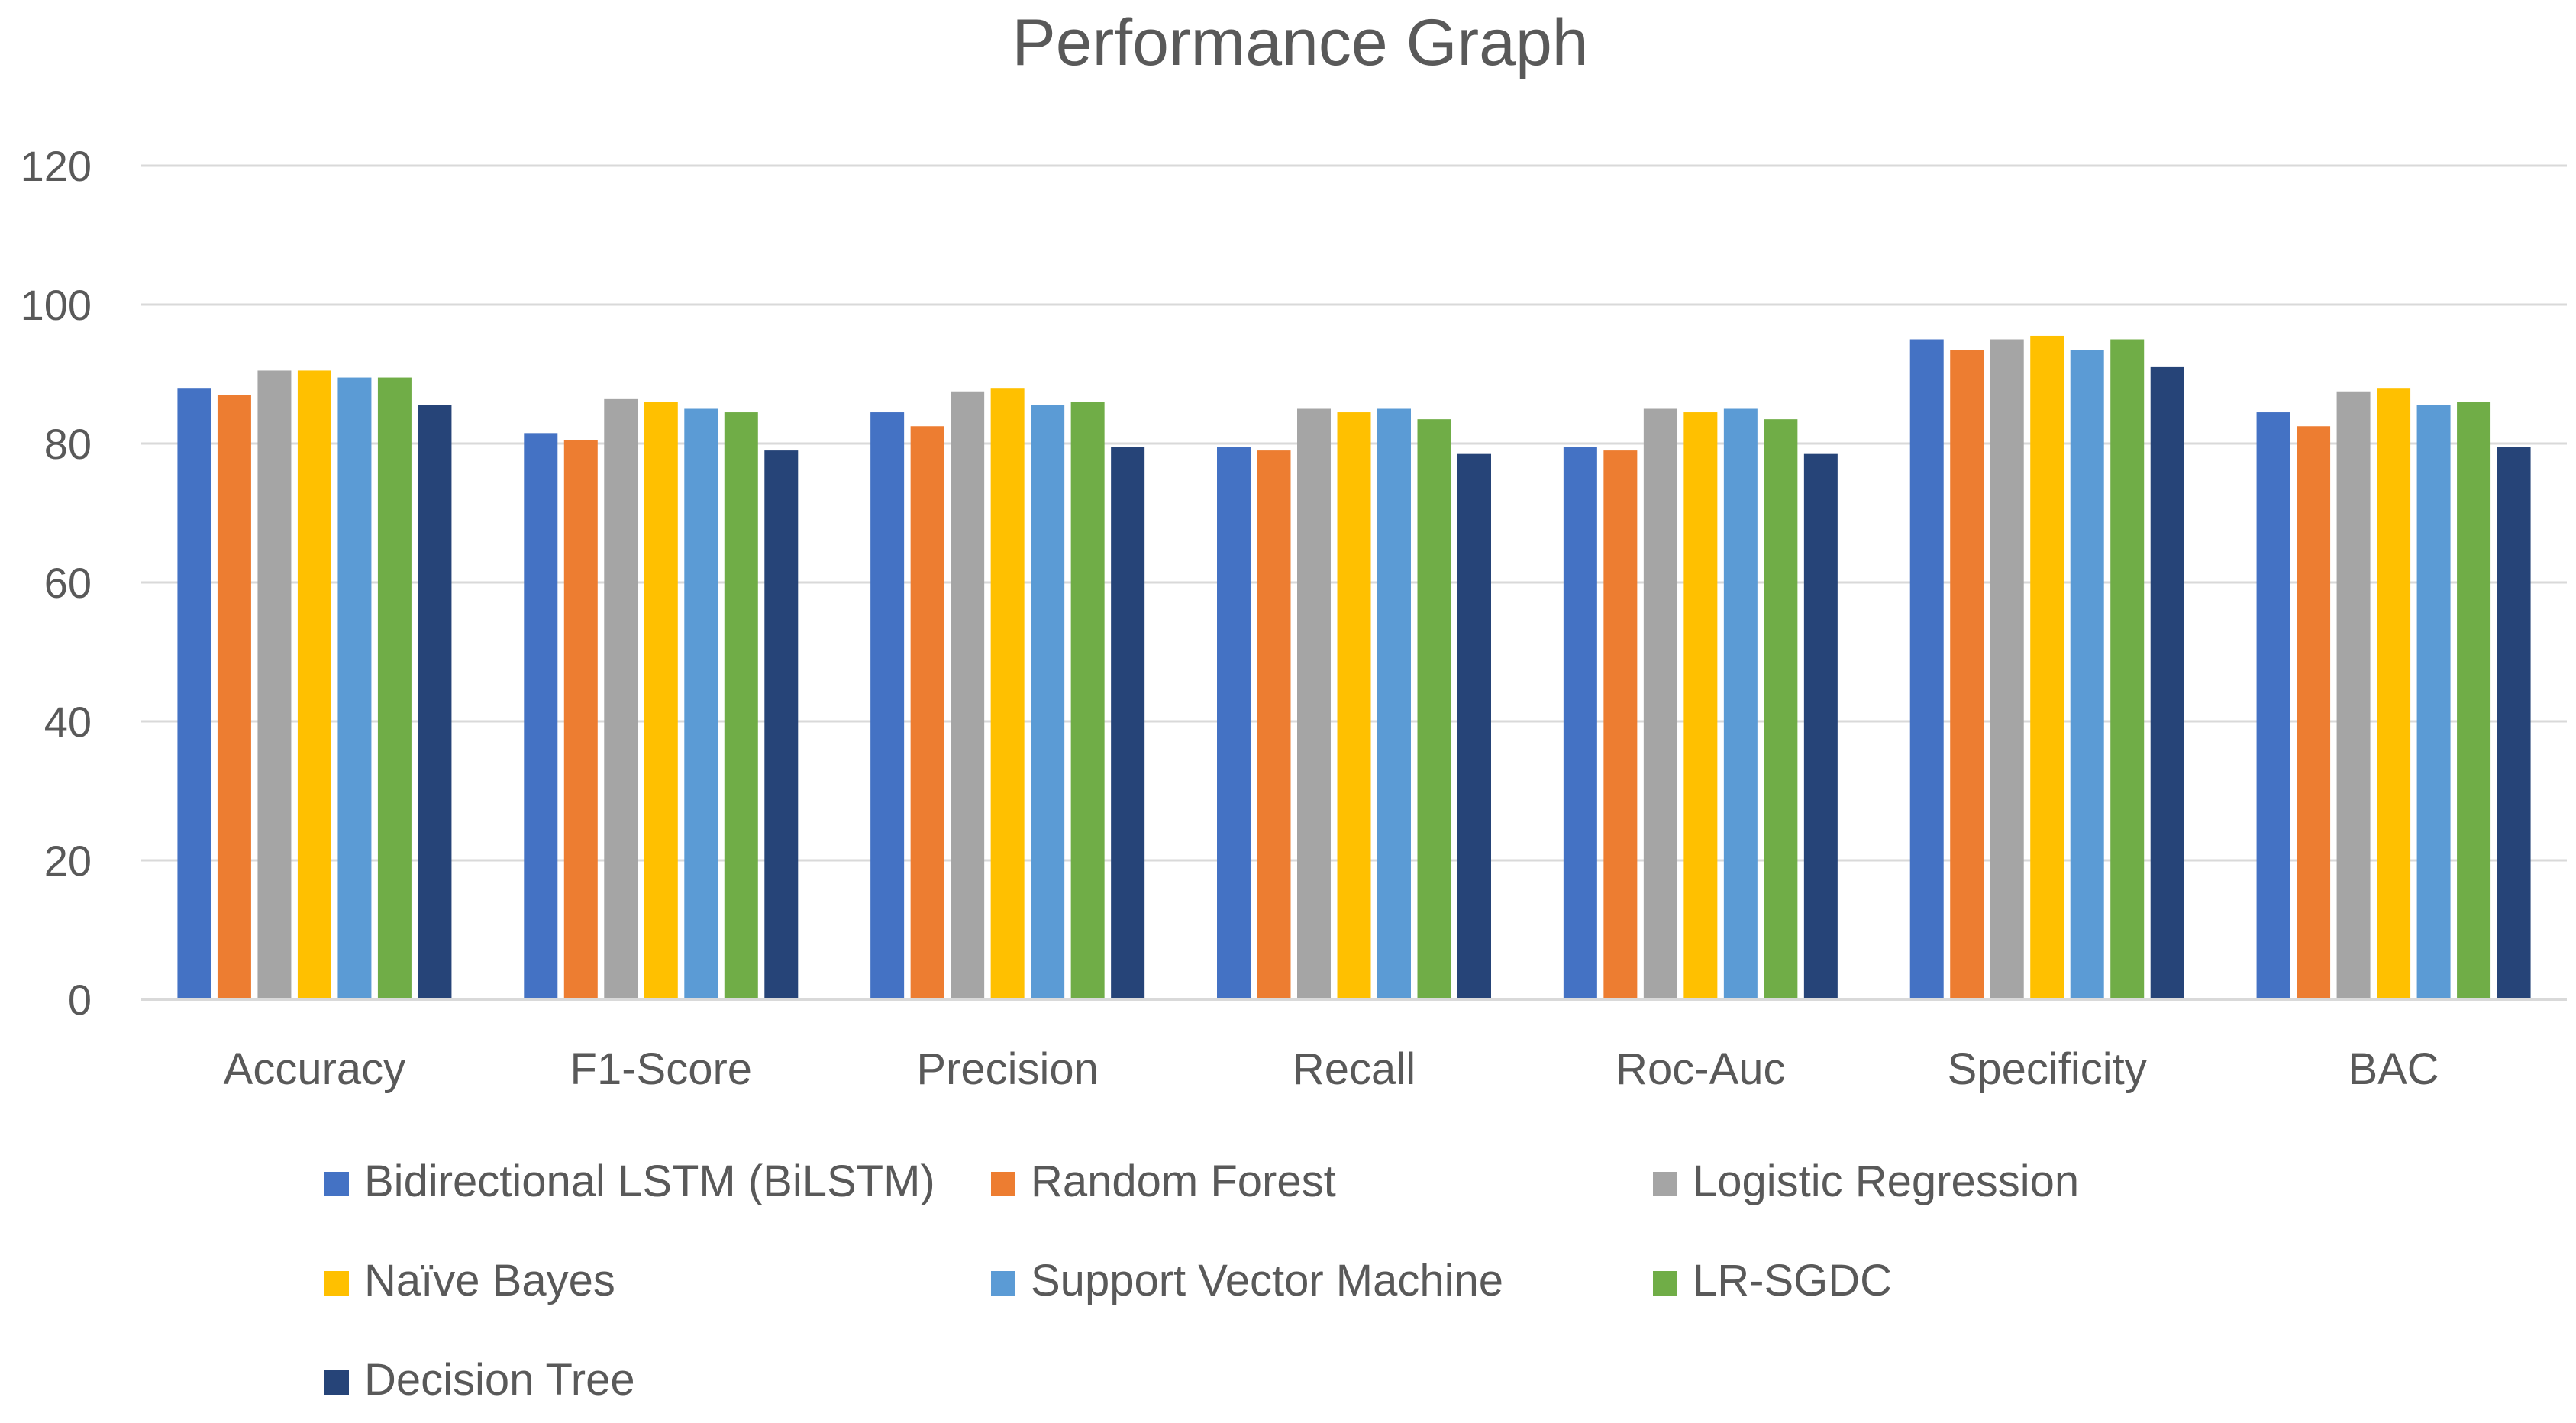 This screenshot has width=2576, height=1423. What do you see at coordinates (68, 444) in the screenshot?
I see `y-tick-label: 80` at bounding box center [68, 444].